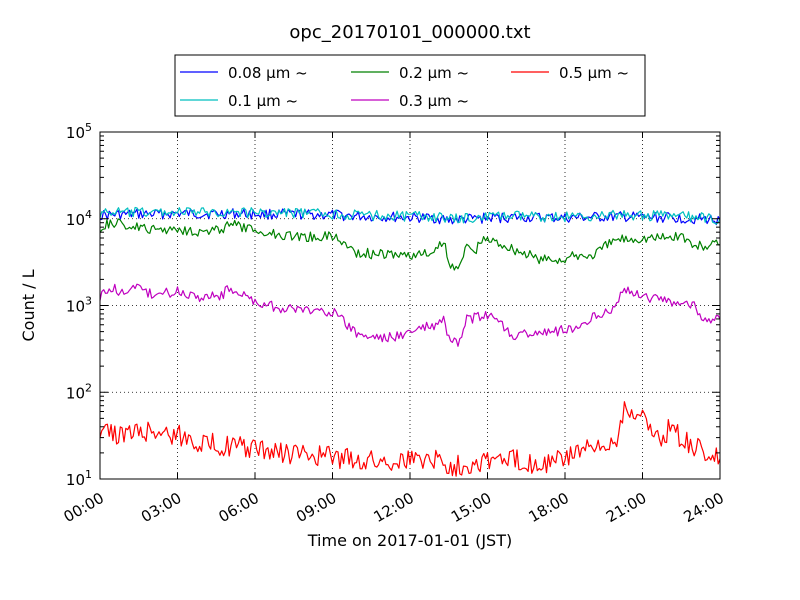 The image size is (800, 600). I want to click on legend-label-2: 0.1 μm ~, so click(263, 101).